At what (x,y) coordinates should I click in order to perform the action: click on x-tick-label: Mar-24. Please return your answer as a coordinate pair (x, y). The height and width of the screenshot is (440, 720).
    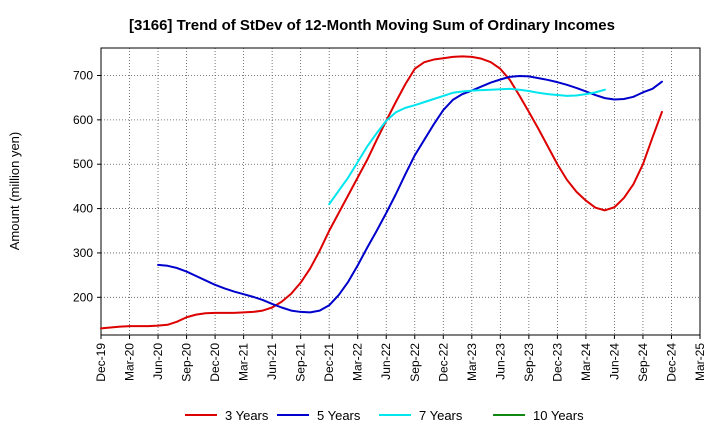
    Looking at the image, I should click on (586, 362).